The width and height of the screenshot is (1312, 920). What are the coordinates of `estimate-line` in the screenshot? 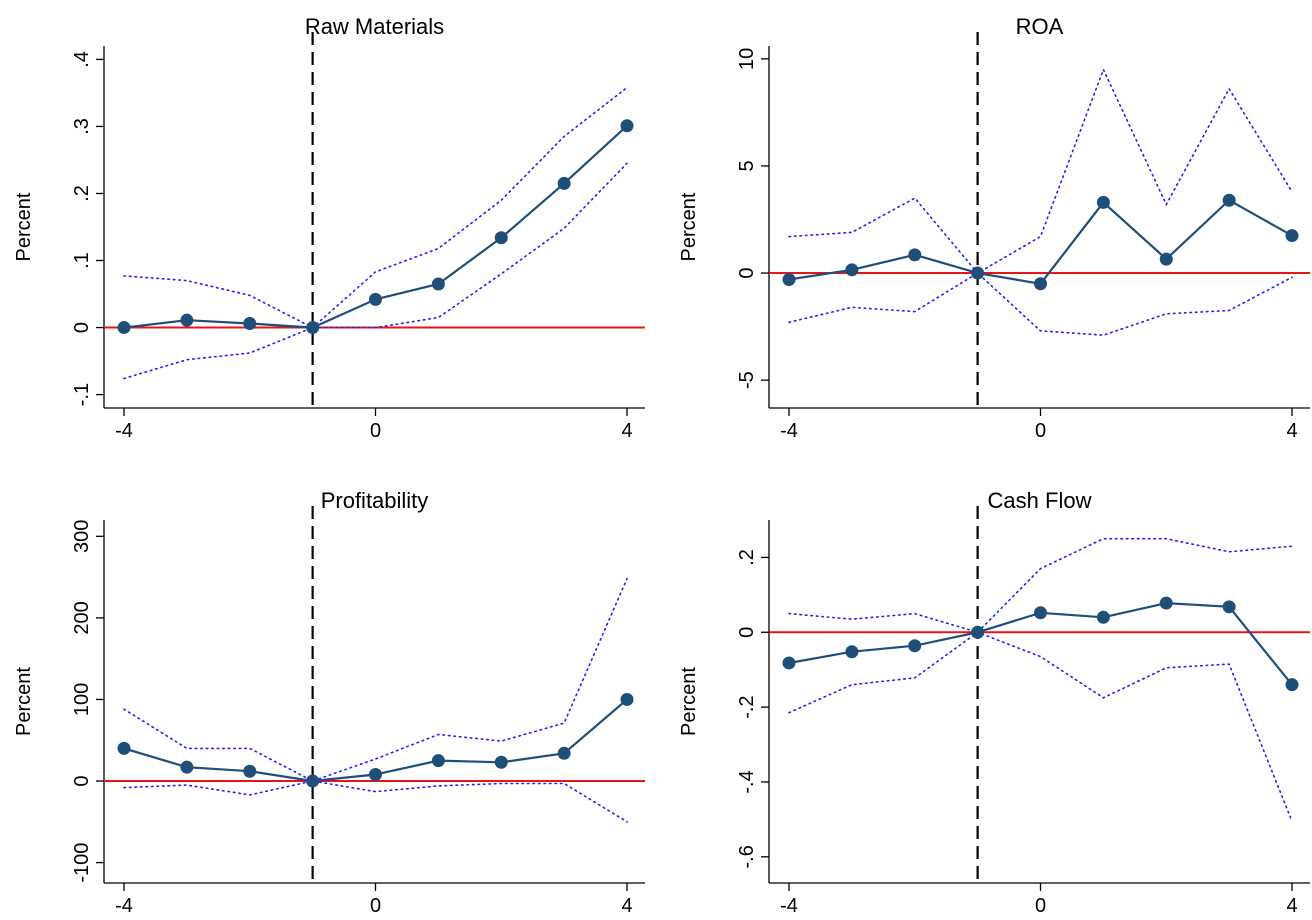 It's located at (1040, 241).